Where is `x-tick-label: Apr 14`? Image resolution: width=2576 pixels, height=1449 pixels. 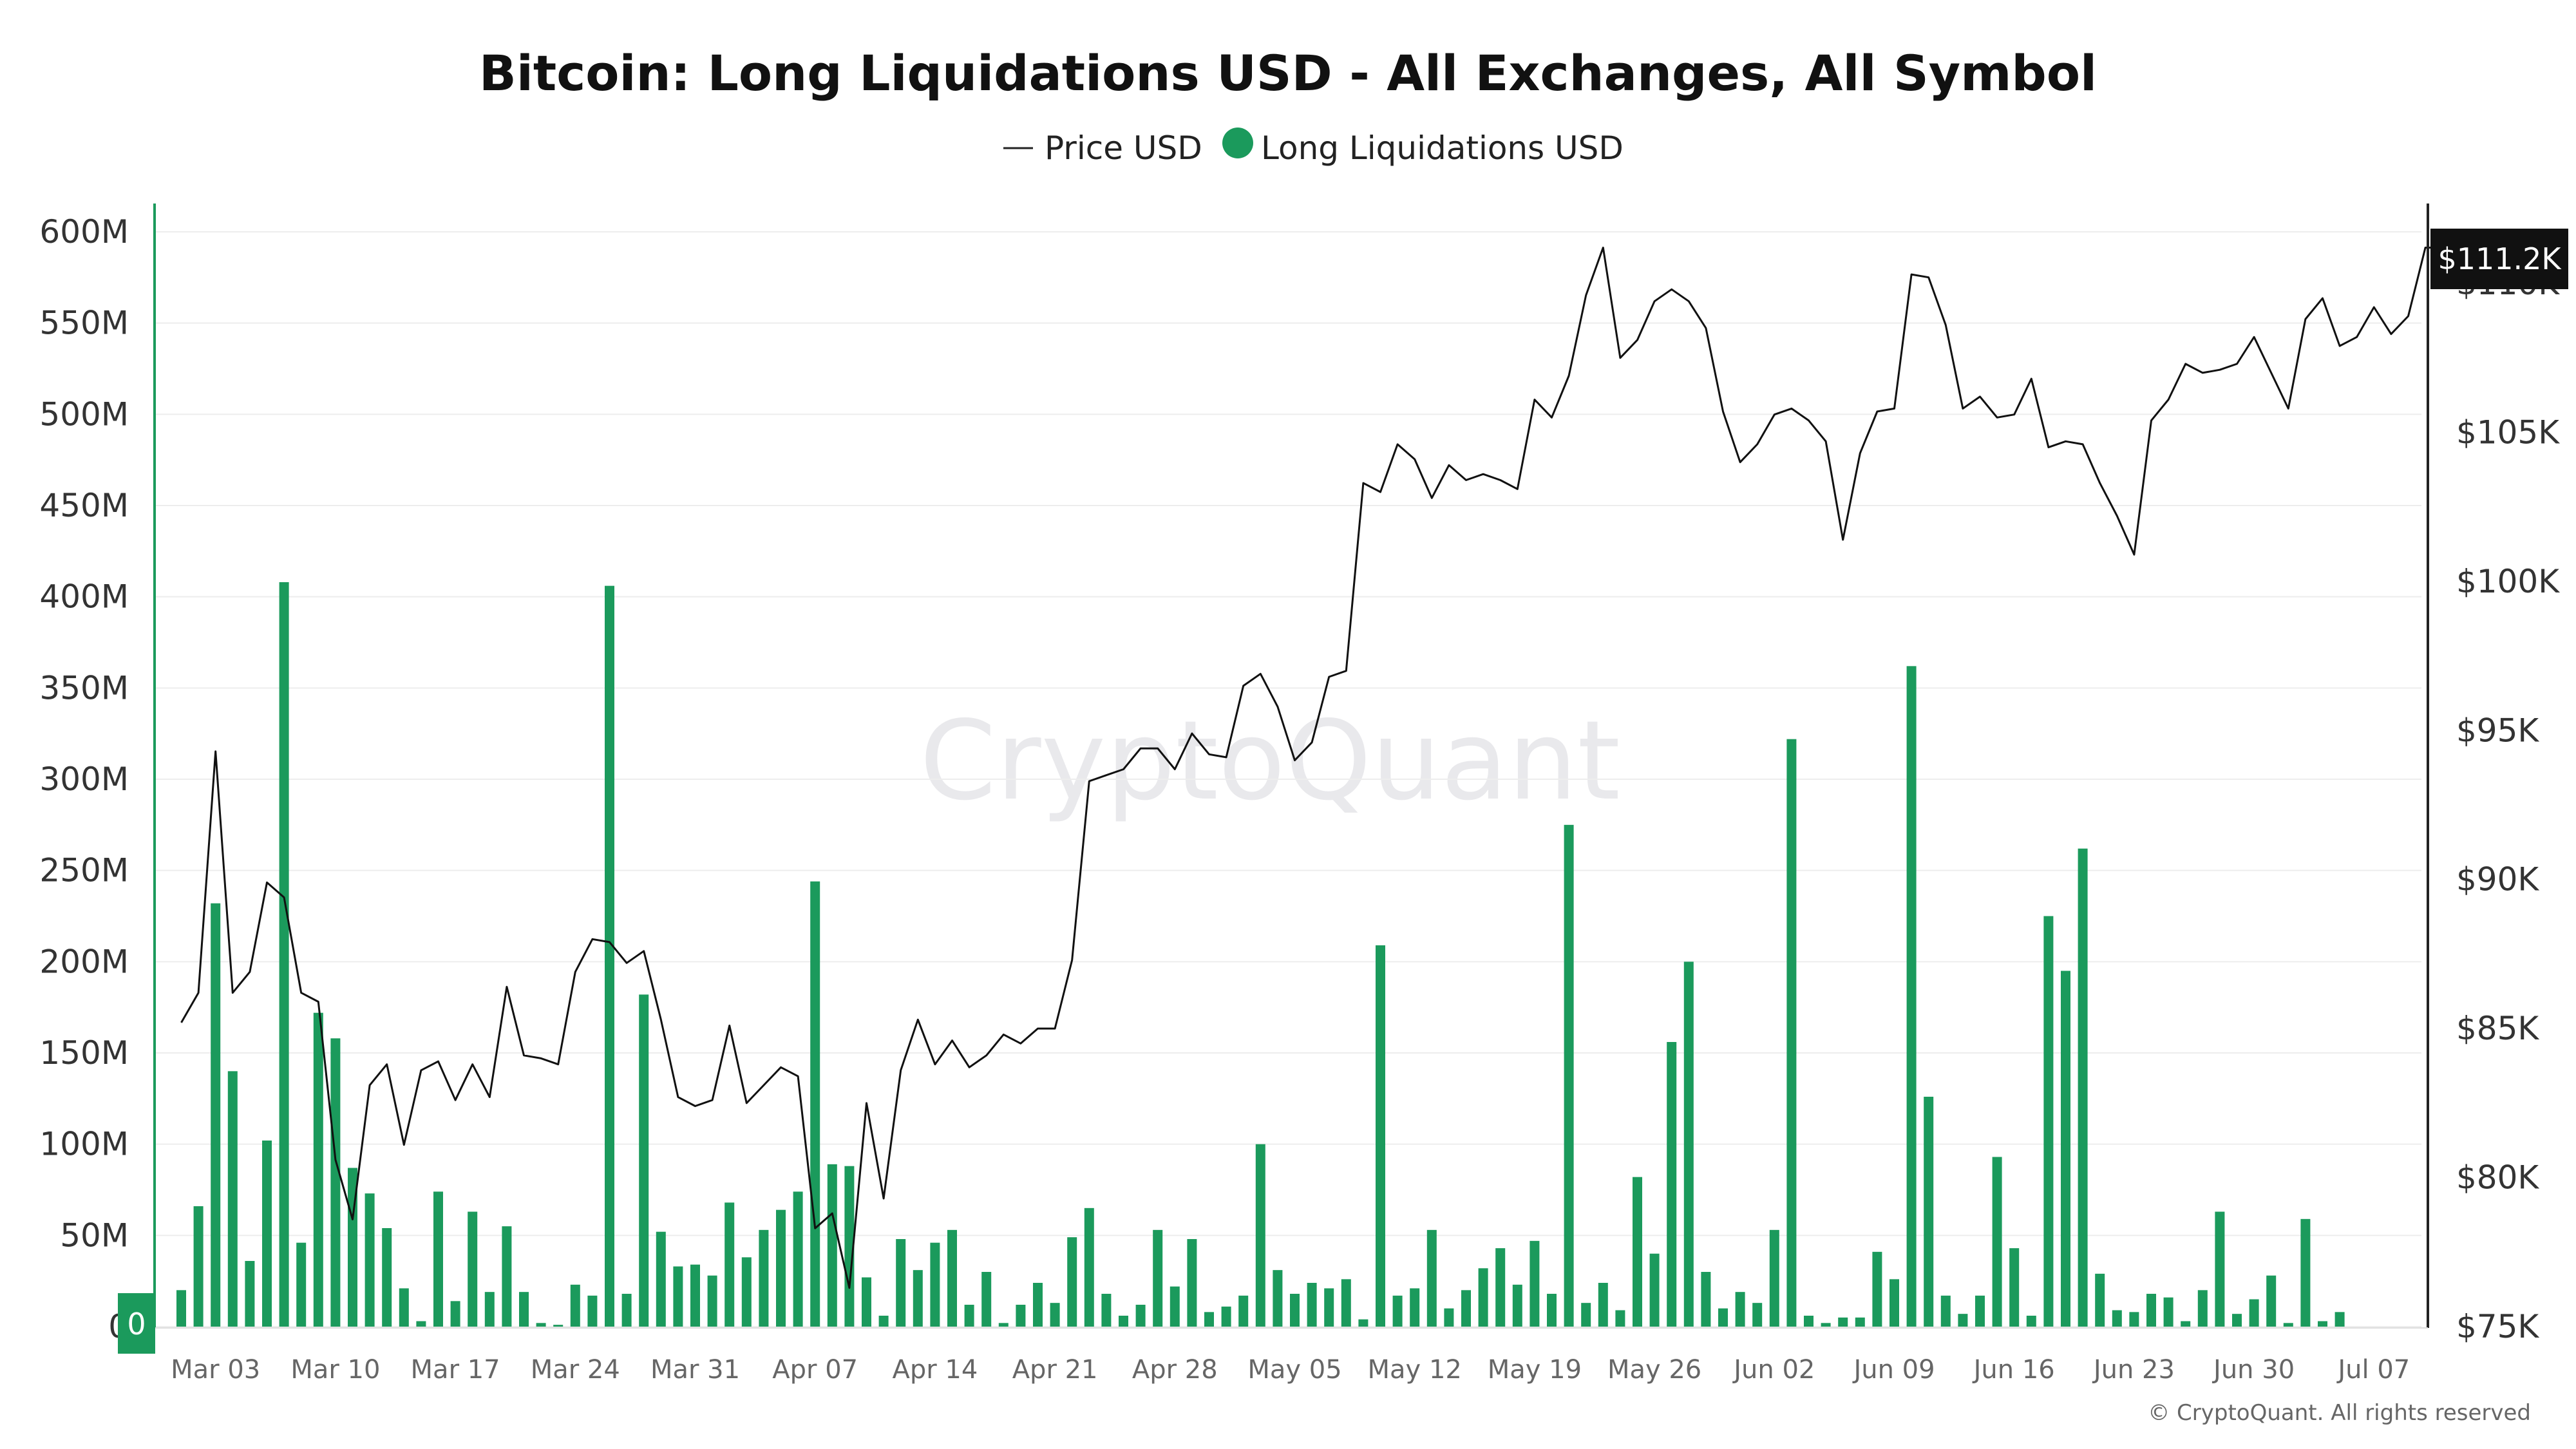 x-tick-label: Apr 14 is located at coordinates (935, 1370).